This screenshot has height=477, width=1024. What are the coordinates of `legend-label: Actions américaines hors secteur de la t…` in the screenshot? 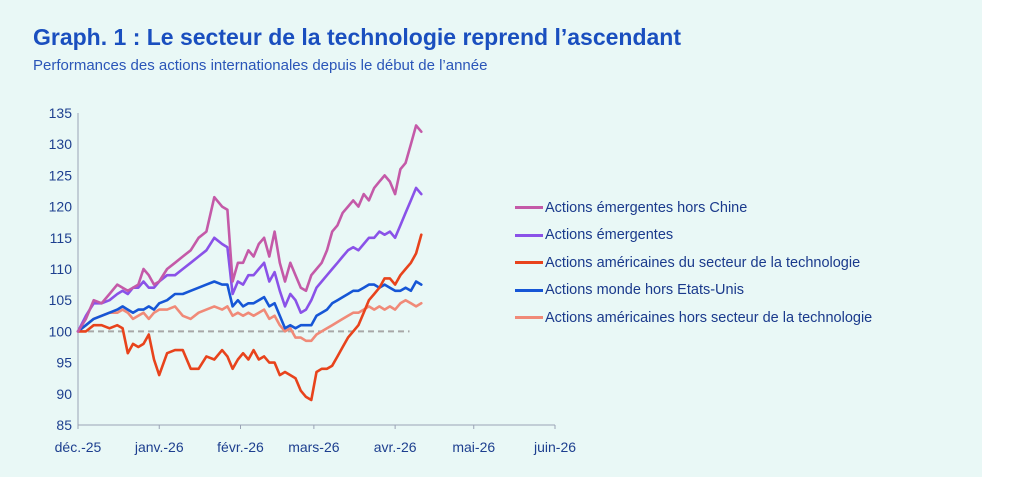 It's located at (709, 317).